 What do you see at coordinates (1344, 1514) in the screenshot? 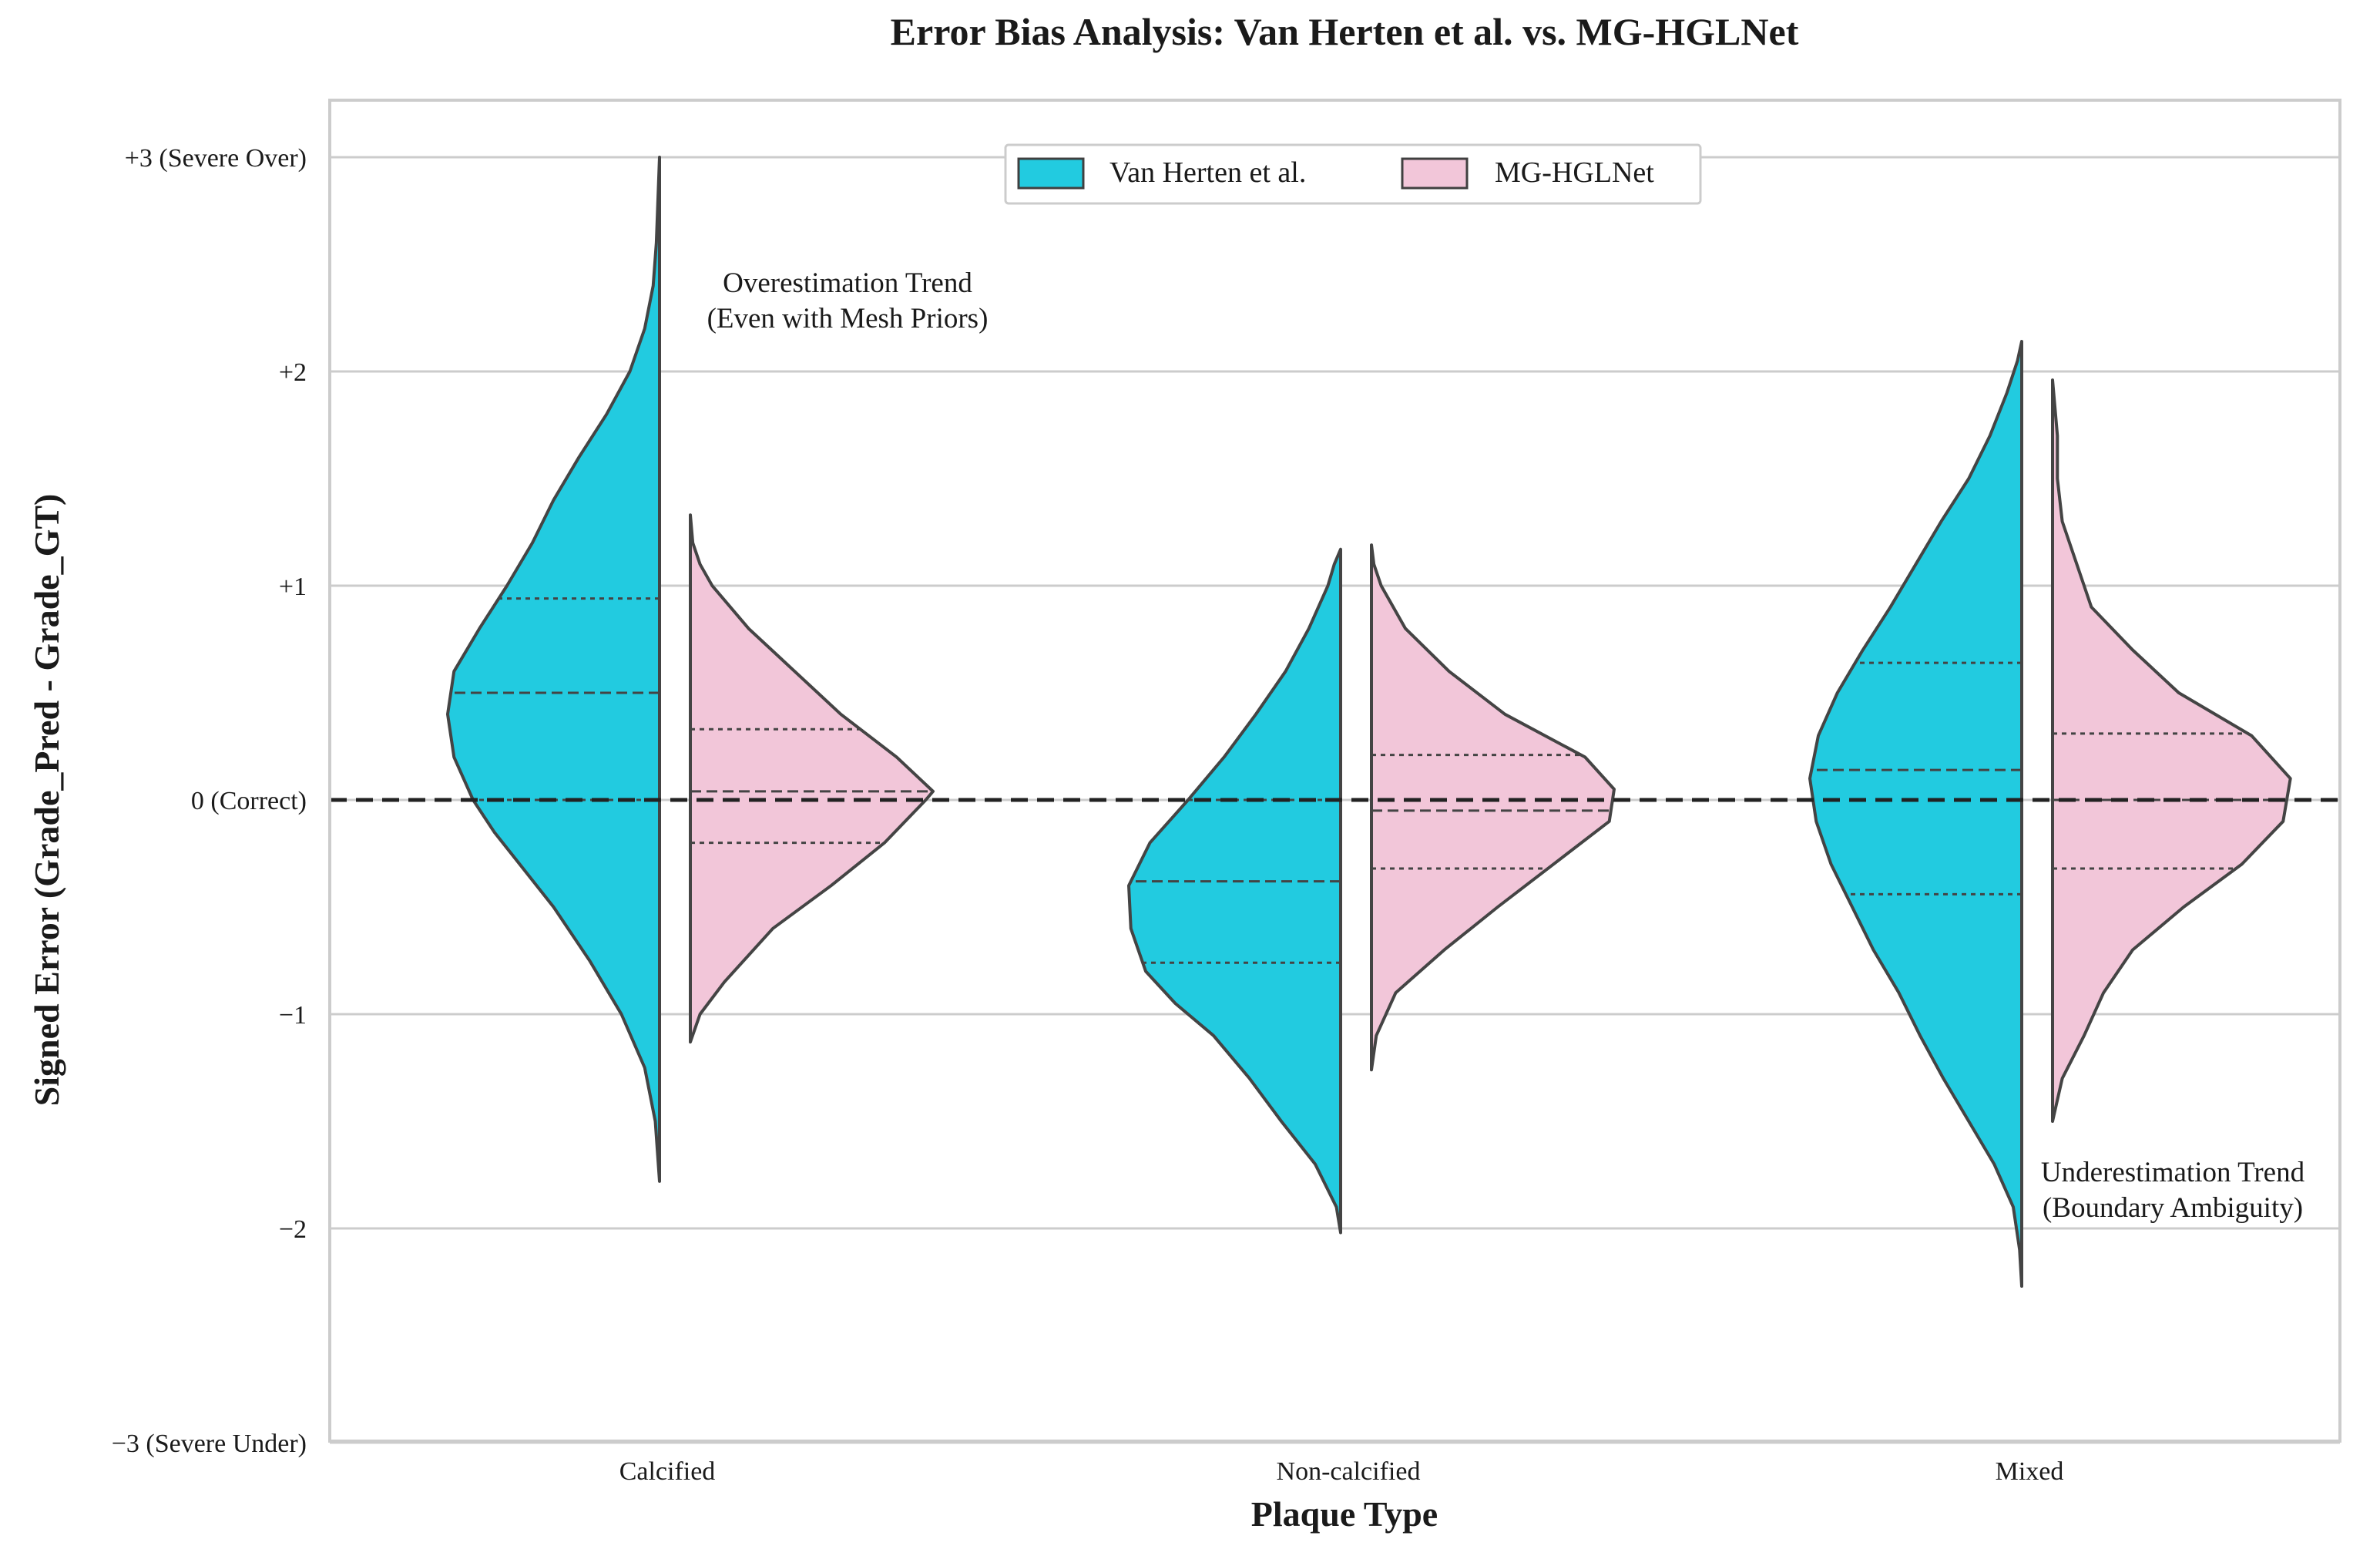
I see `x-axis-label: Plaque Type` at bounding box center [1344, 1514].